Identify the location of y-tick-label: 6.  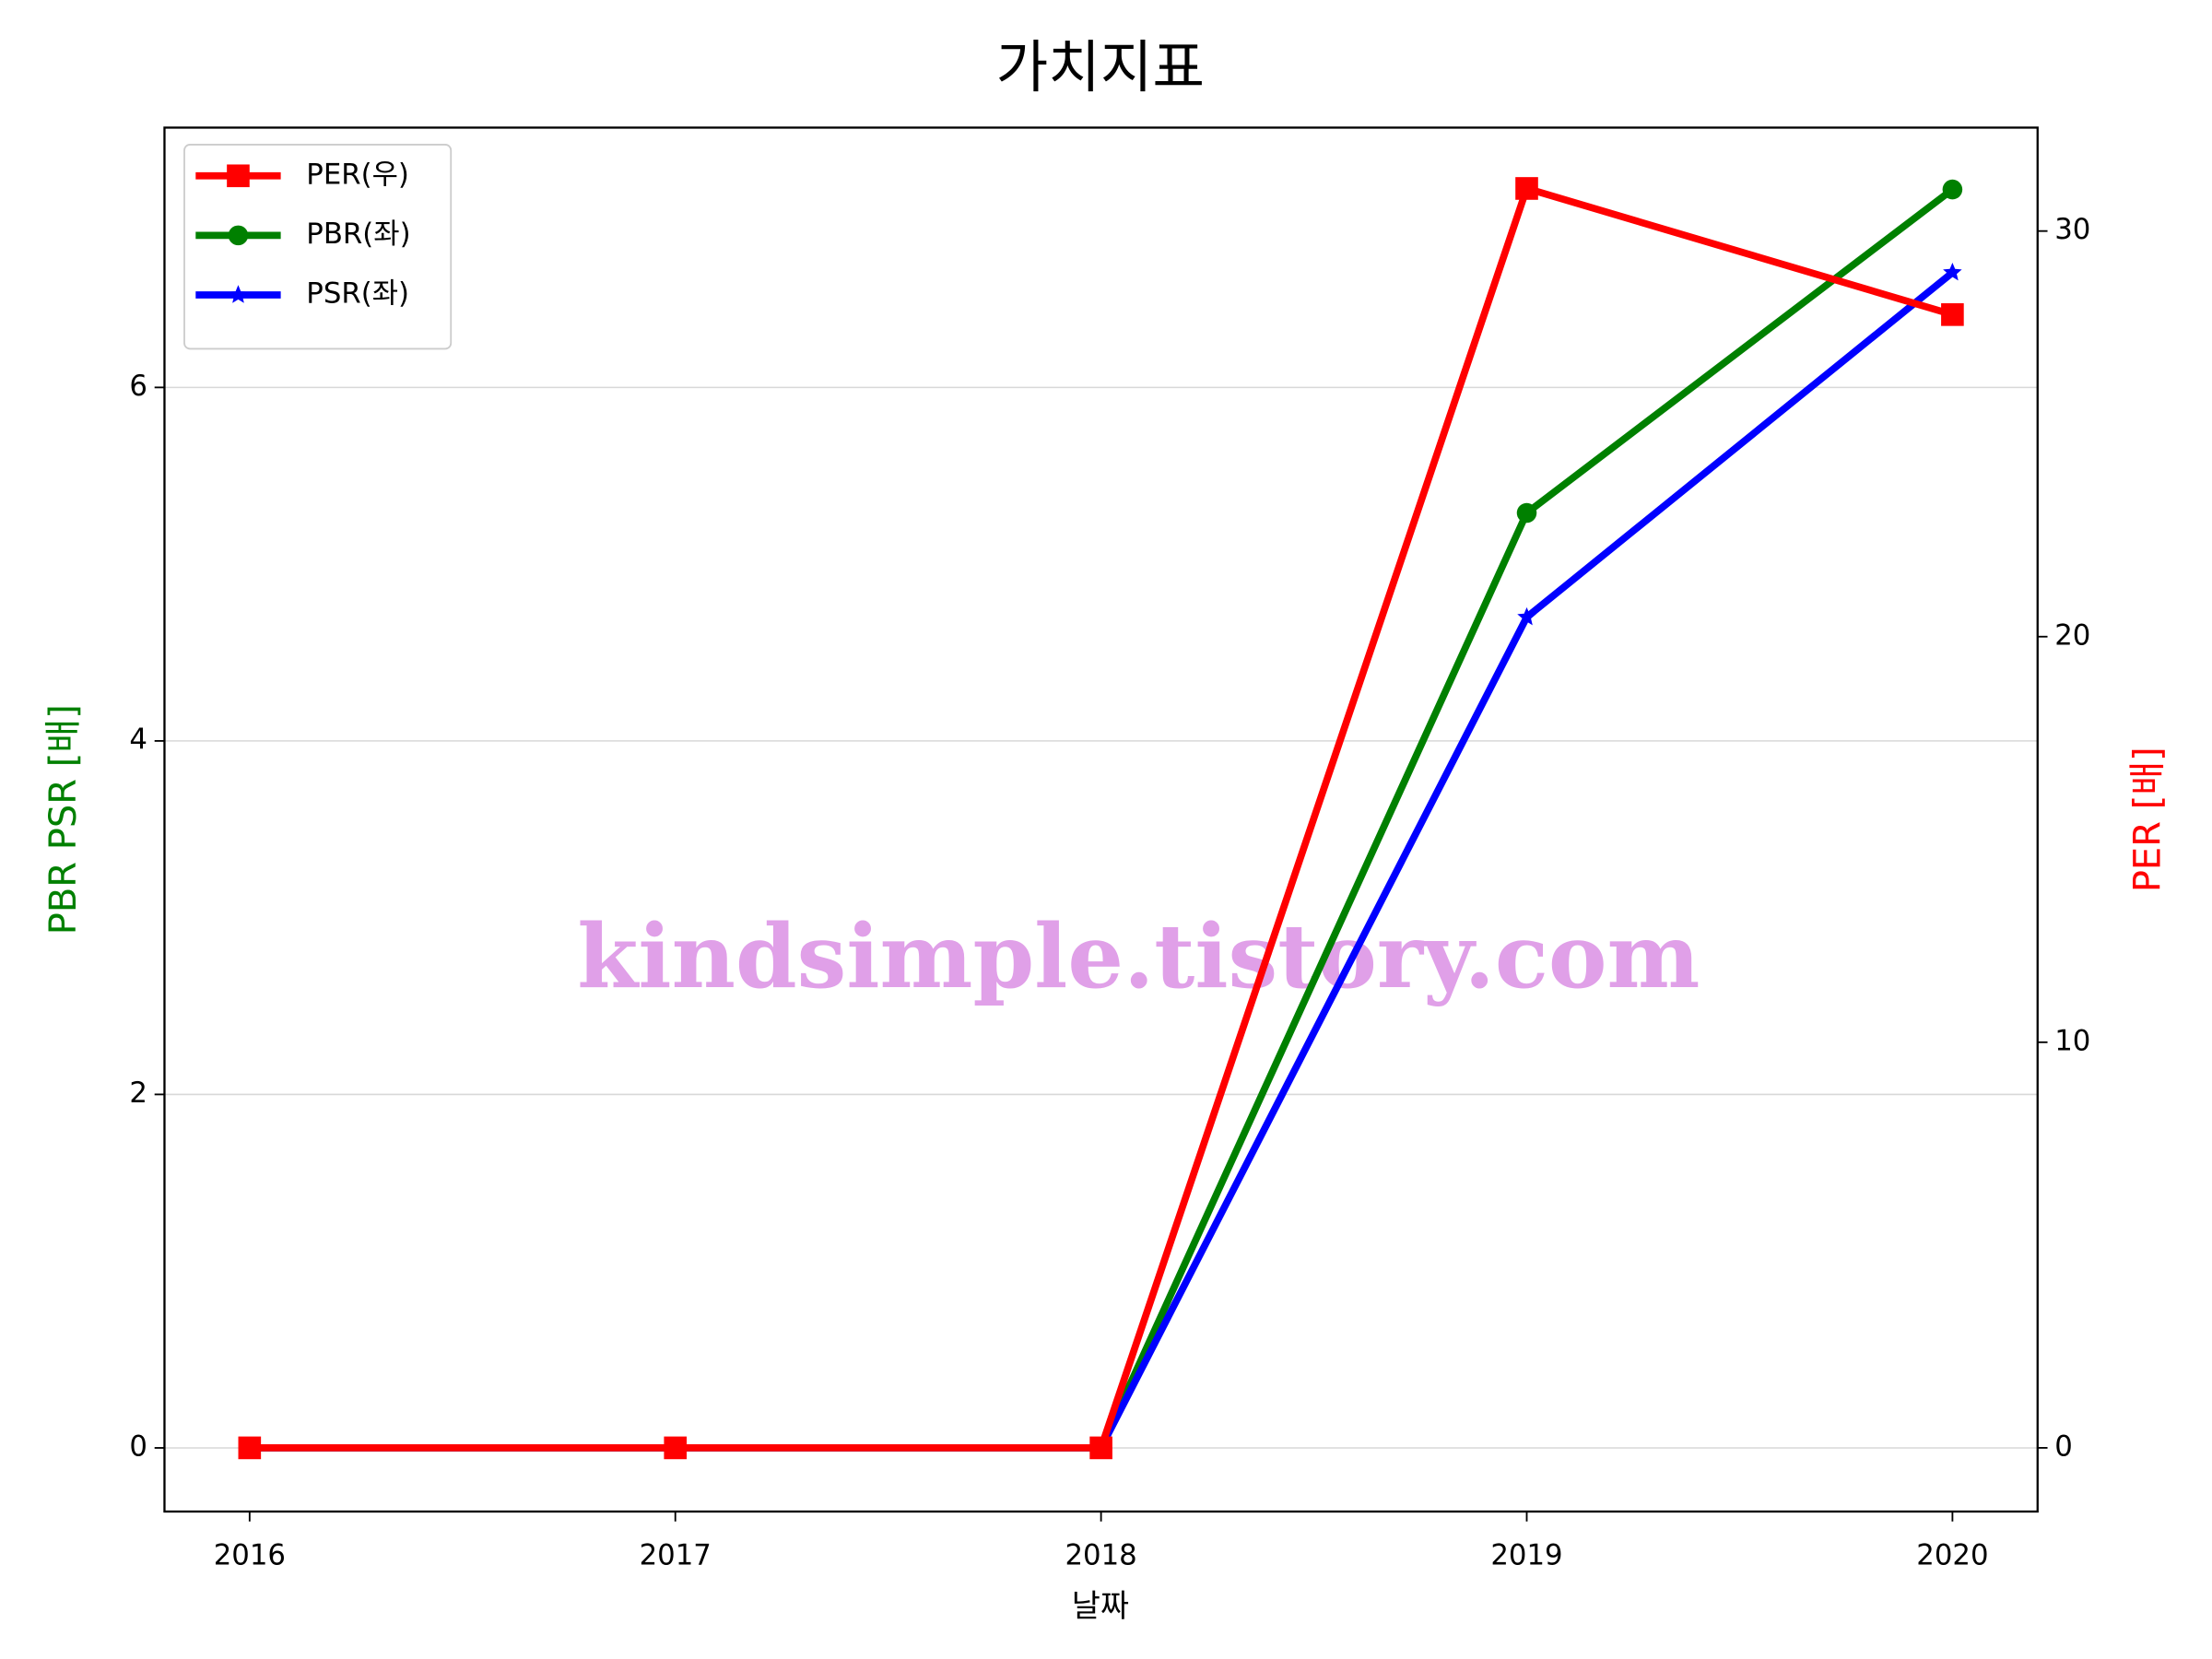
(138, 386).